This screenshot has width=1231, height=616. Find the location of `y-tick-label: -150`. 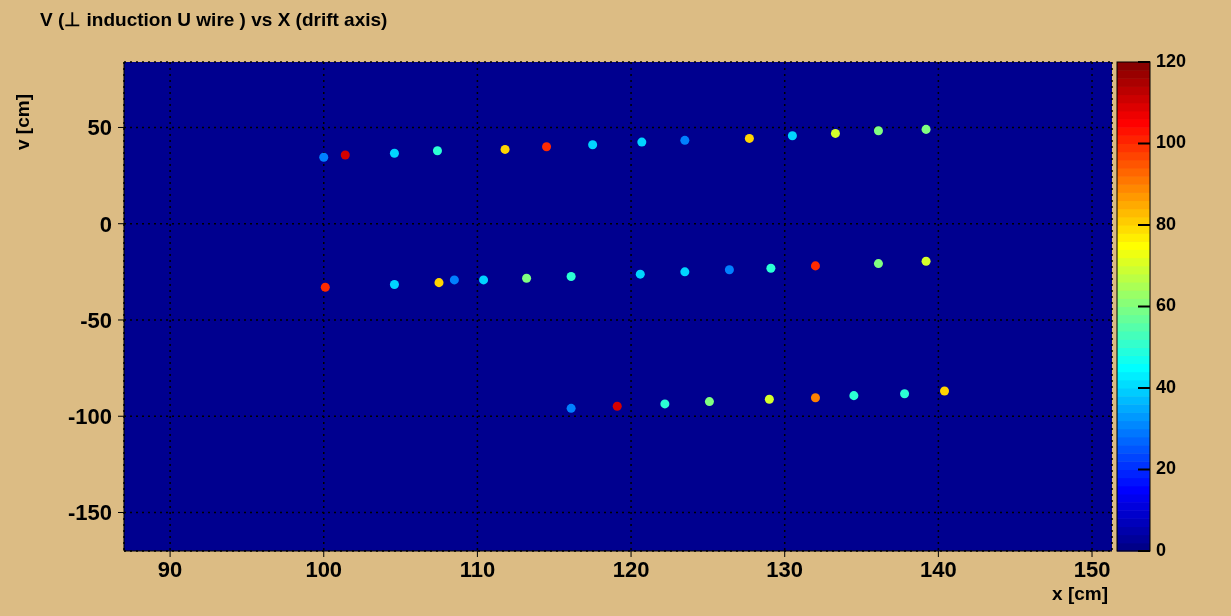

y-tick-label: -150 is located at coordinates (89, 513).